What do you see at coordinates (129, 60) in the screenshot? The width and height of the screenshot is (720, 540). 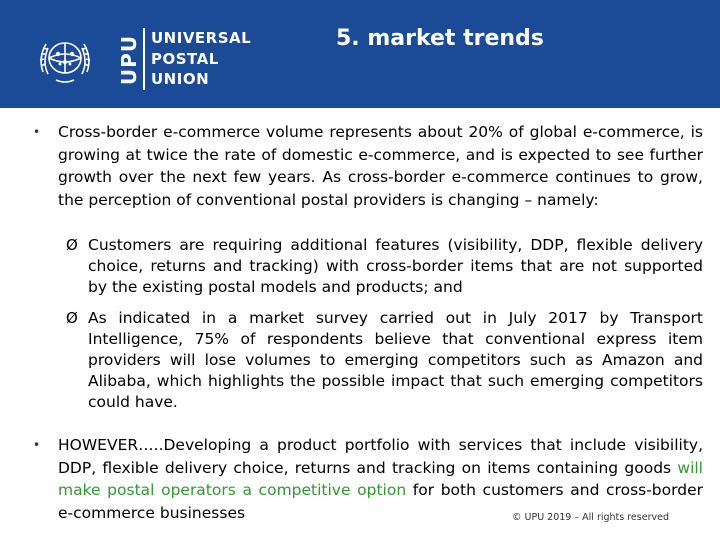 I see `upu-logo-abbreviation: UPU` at bounding box center [129, 60].